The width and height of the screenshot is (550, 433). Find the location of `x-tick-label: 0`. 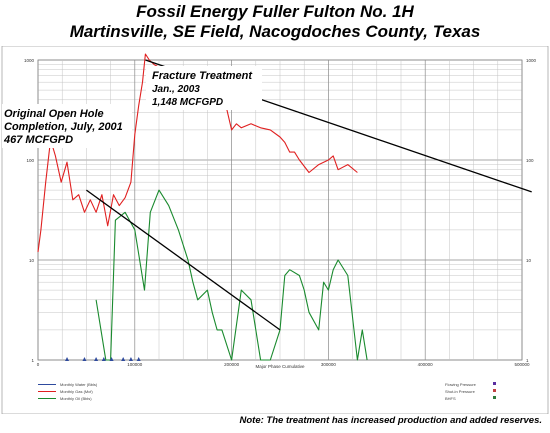

x-tick-label: 0 is located at coordinates (38, 364).